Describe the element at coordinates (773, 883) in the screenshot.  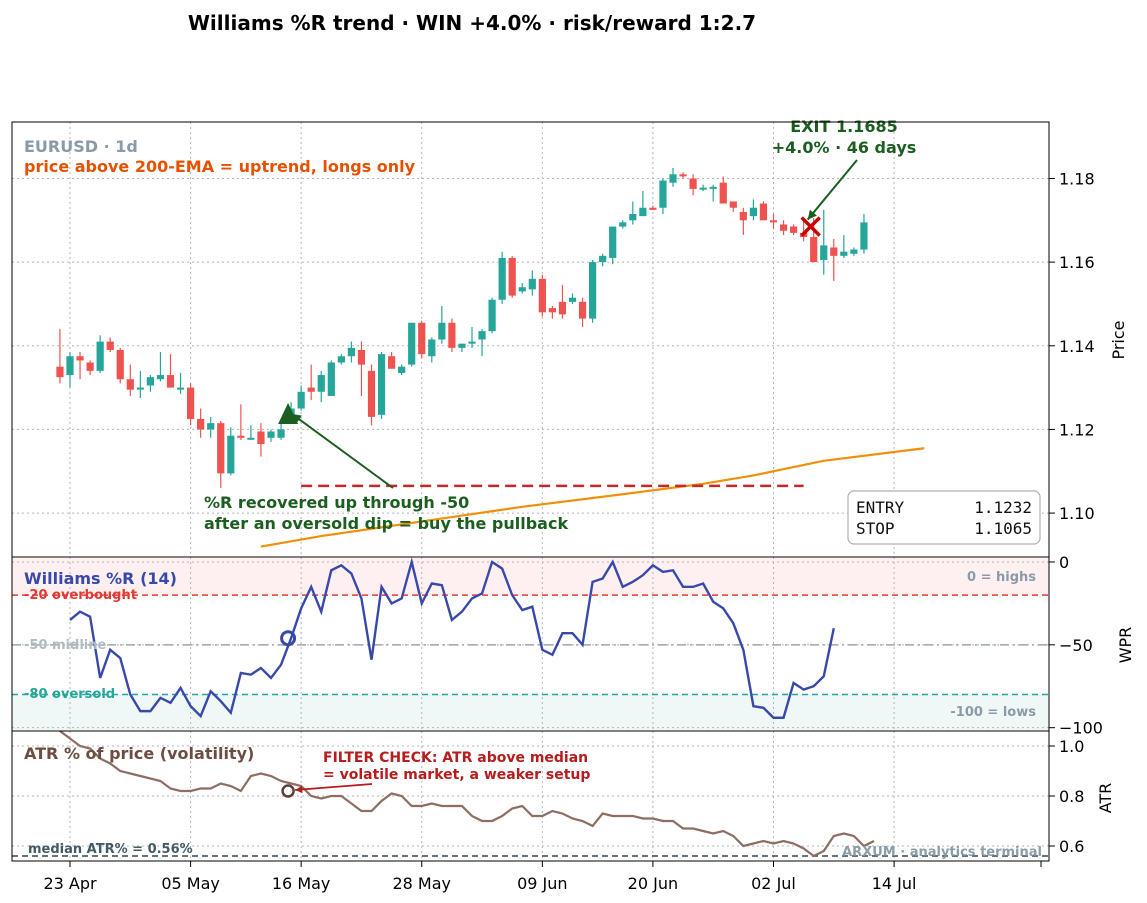
I see `x-tick-label: 02 Jul` at that location.